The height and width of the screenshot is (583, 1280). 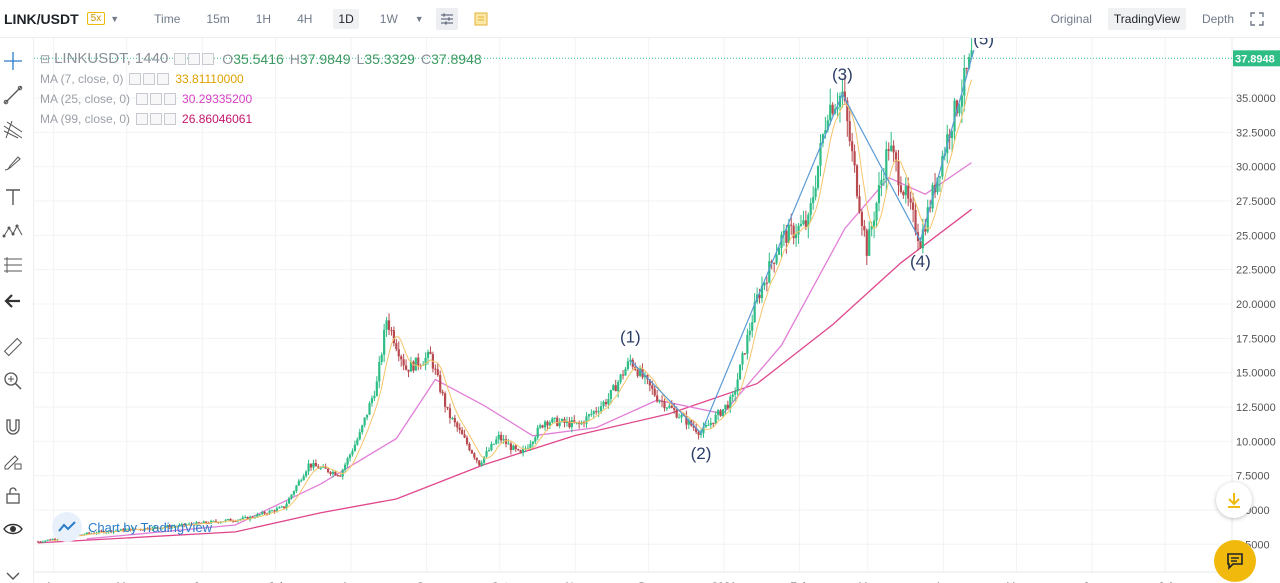 What do you see at coordinates (481, 19) in the screenshot?
I see `chart-type-button` at bounding box center [481, 19].